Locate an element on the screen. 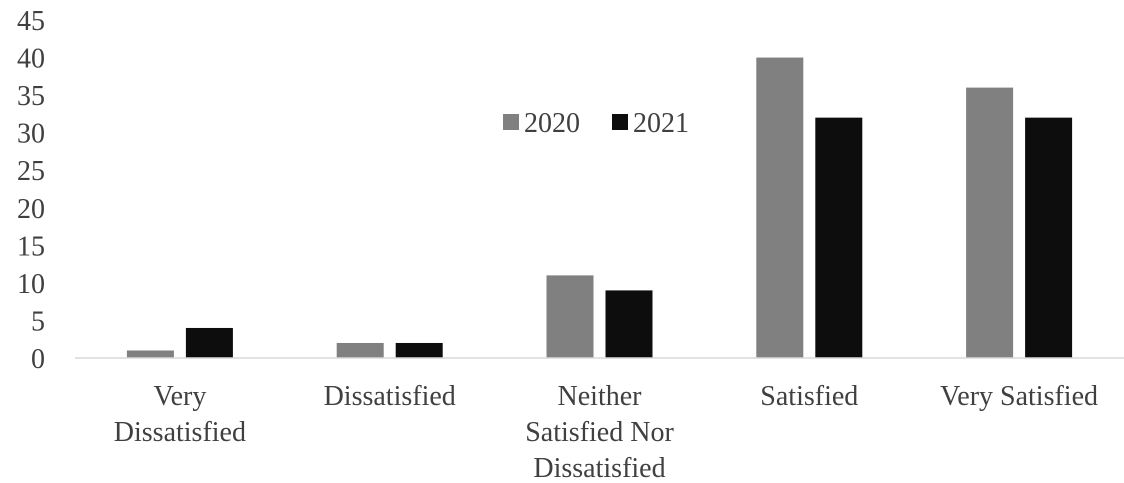 This screenshot has height=483, width=1124. x-tick-label: Satisfied is located at coordinates (809, 396).